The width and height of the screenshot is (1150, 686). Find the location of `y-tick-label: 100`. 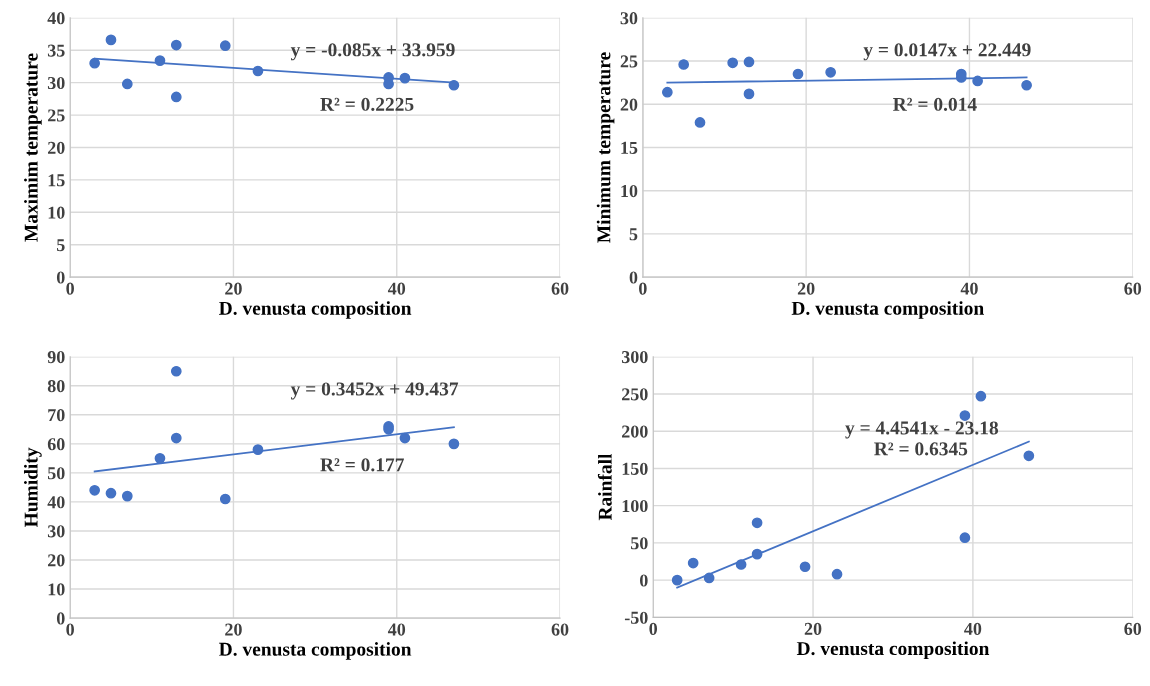

y-tick-label: 100 is located at coordinates (635, 506).